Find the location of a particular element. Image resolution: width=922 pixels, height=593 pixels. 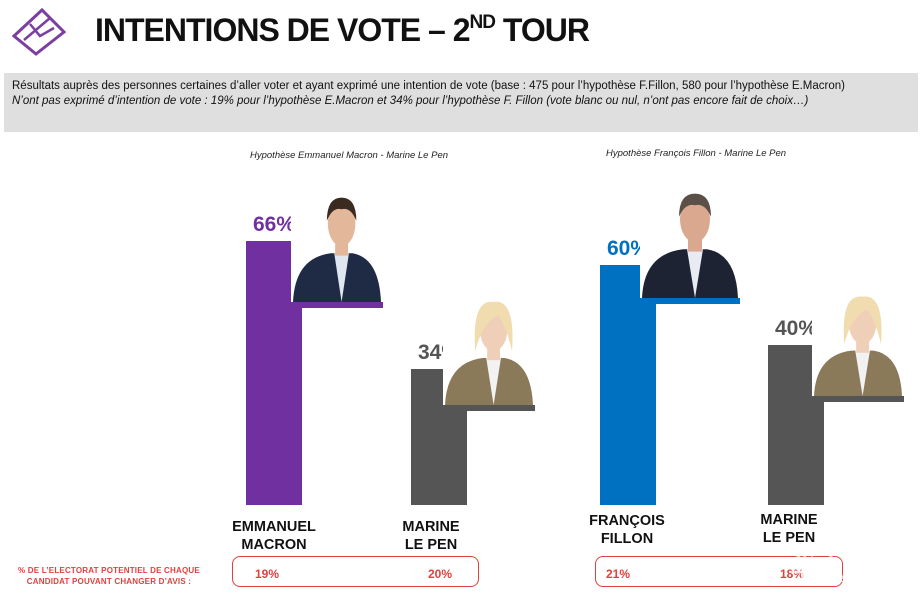

candidate-name-fillon: FRANÇOIS FILLON is located at coordinates (627, 530).